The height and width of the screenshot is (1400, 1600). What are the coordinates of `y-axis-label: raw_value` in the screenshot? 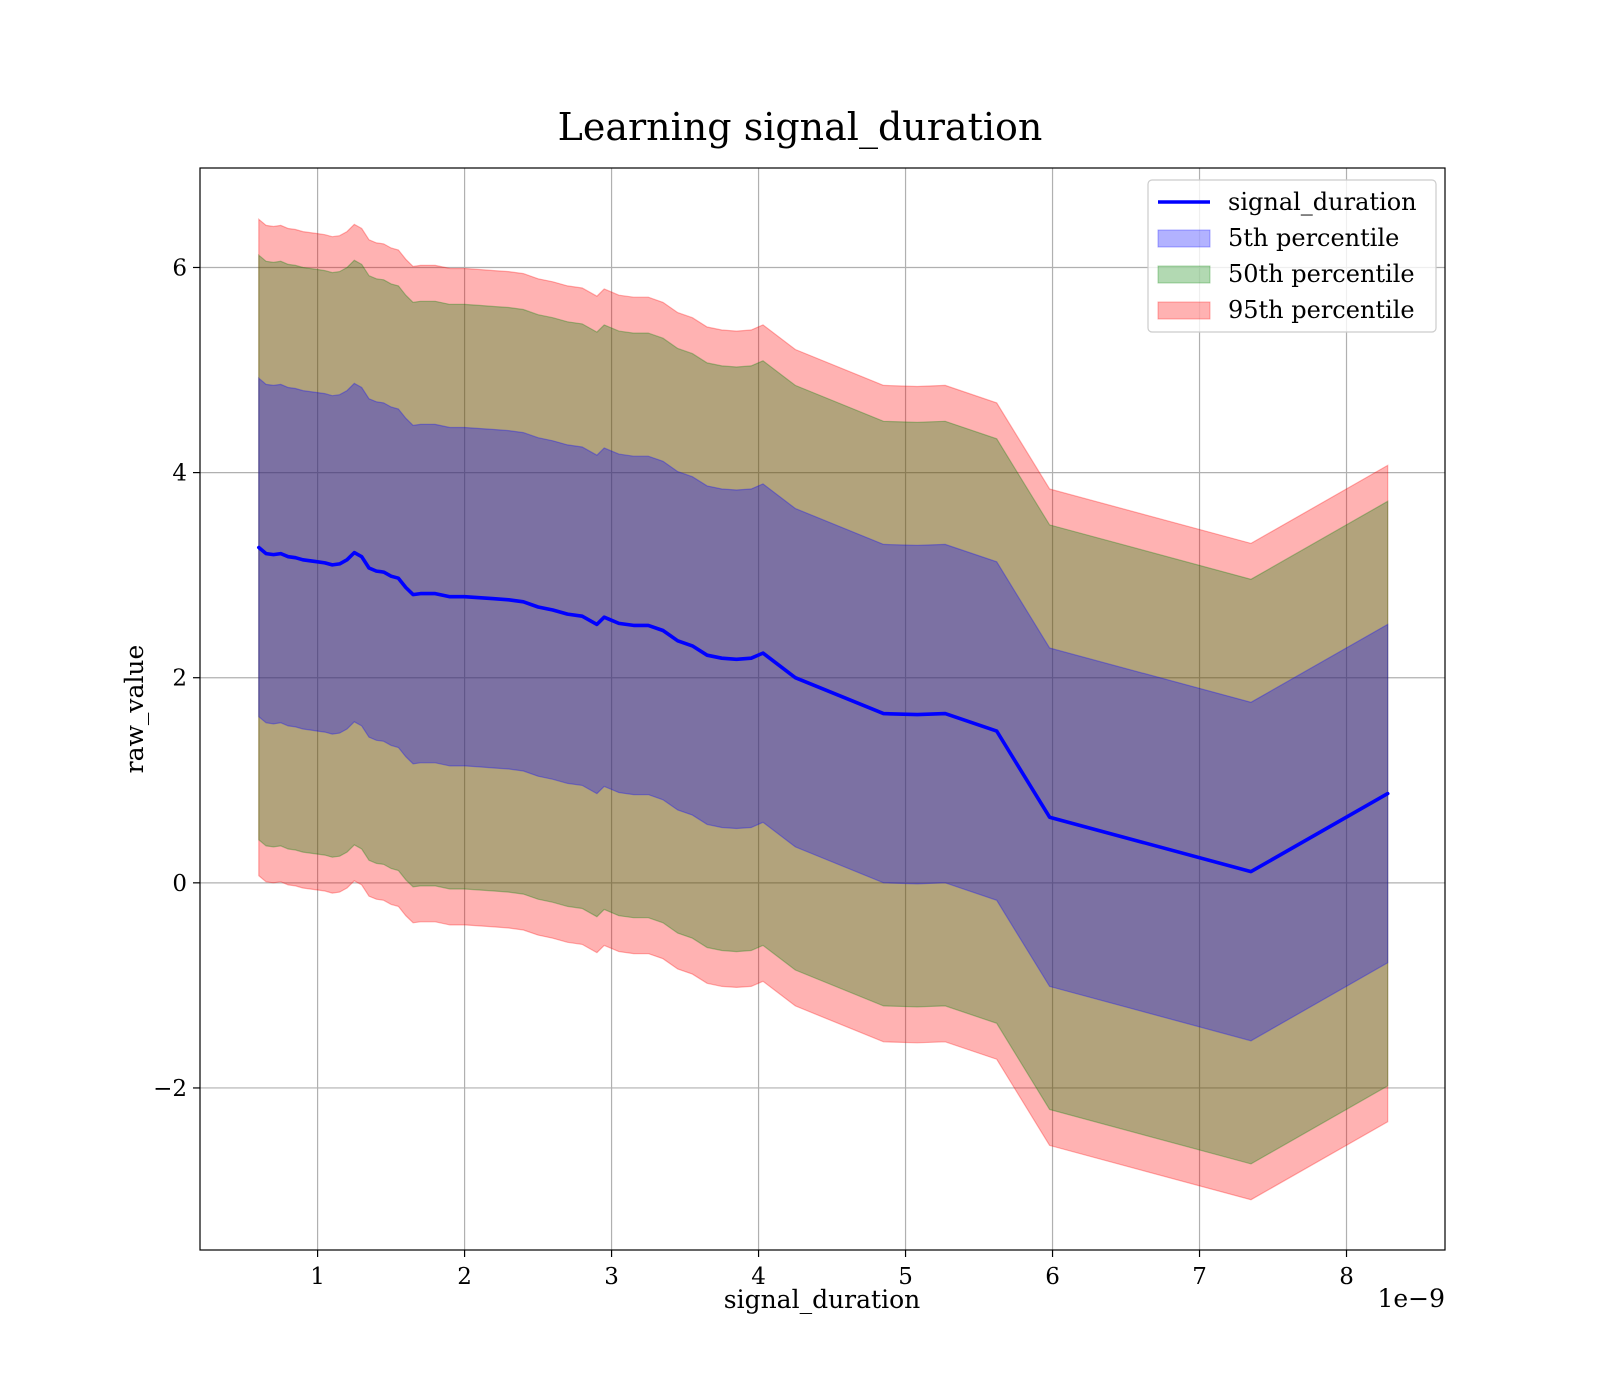 It's located at (134, 709).